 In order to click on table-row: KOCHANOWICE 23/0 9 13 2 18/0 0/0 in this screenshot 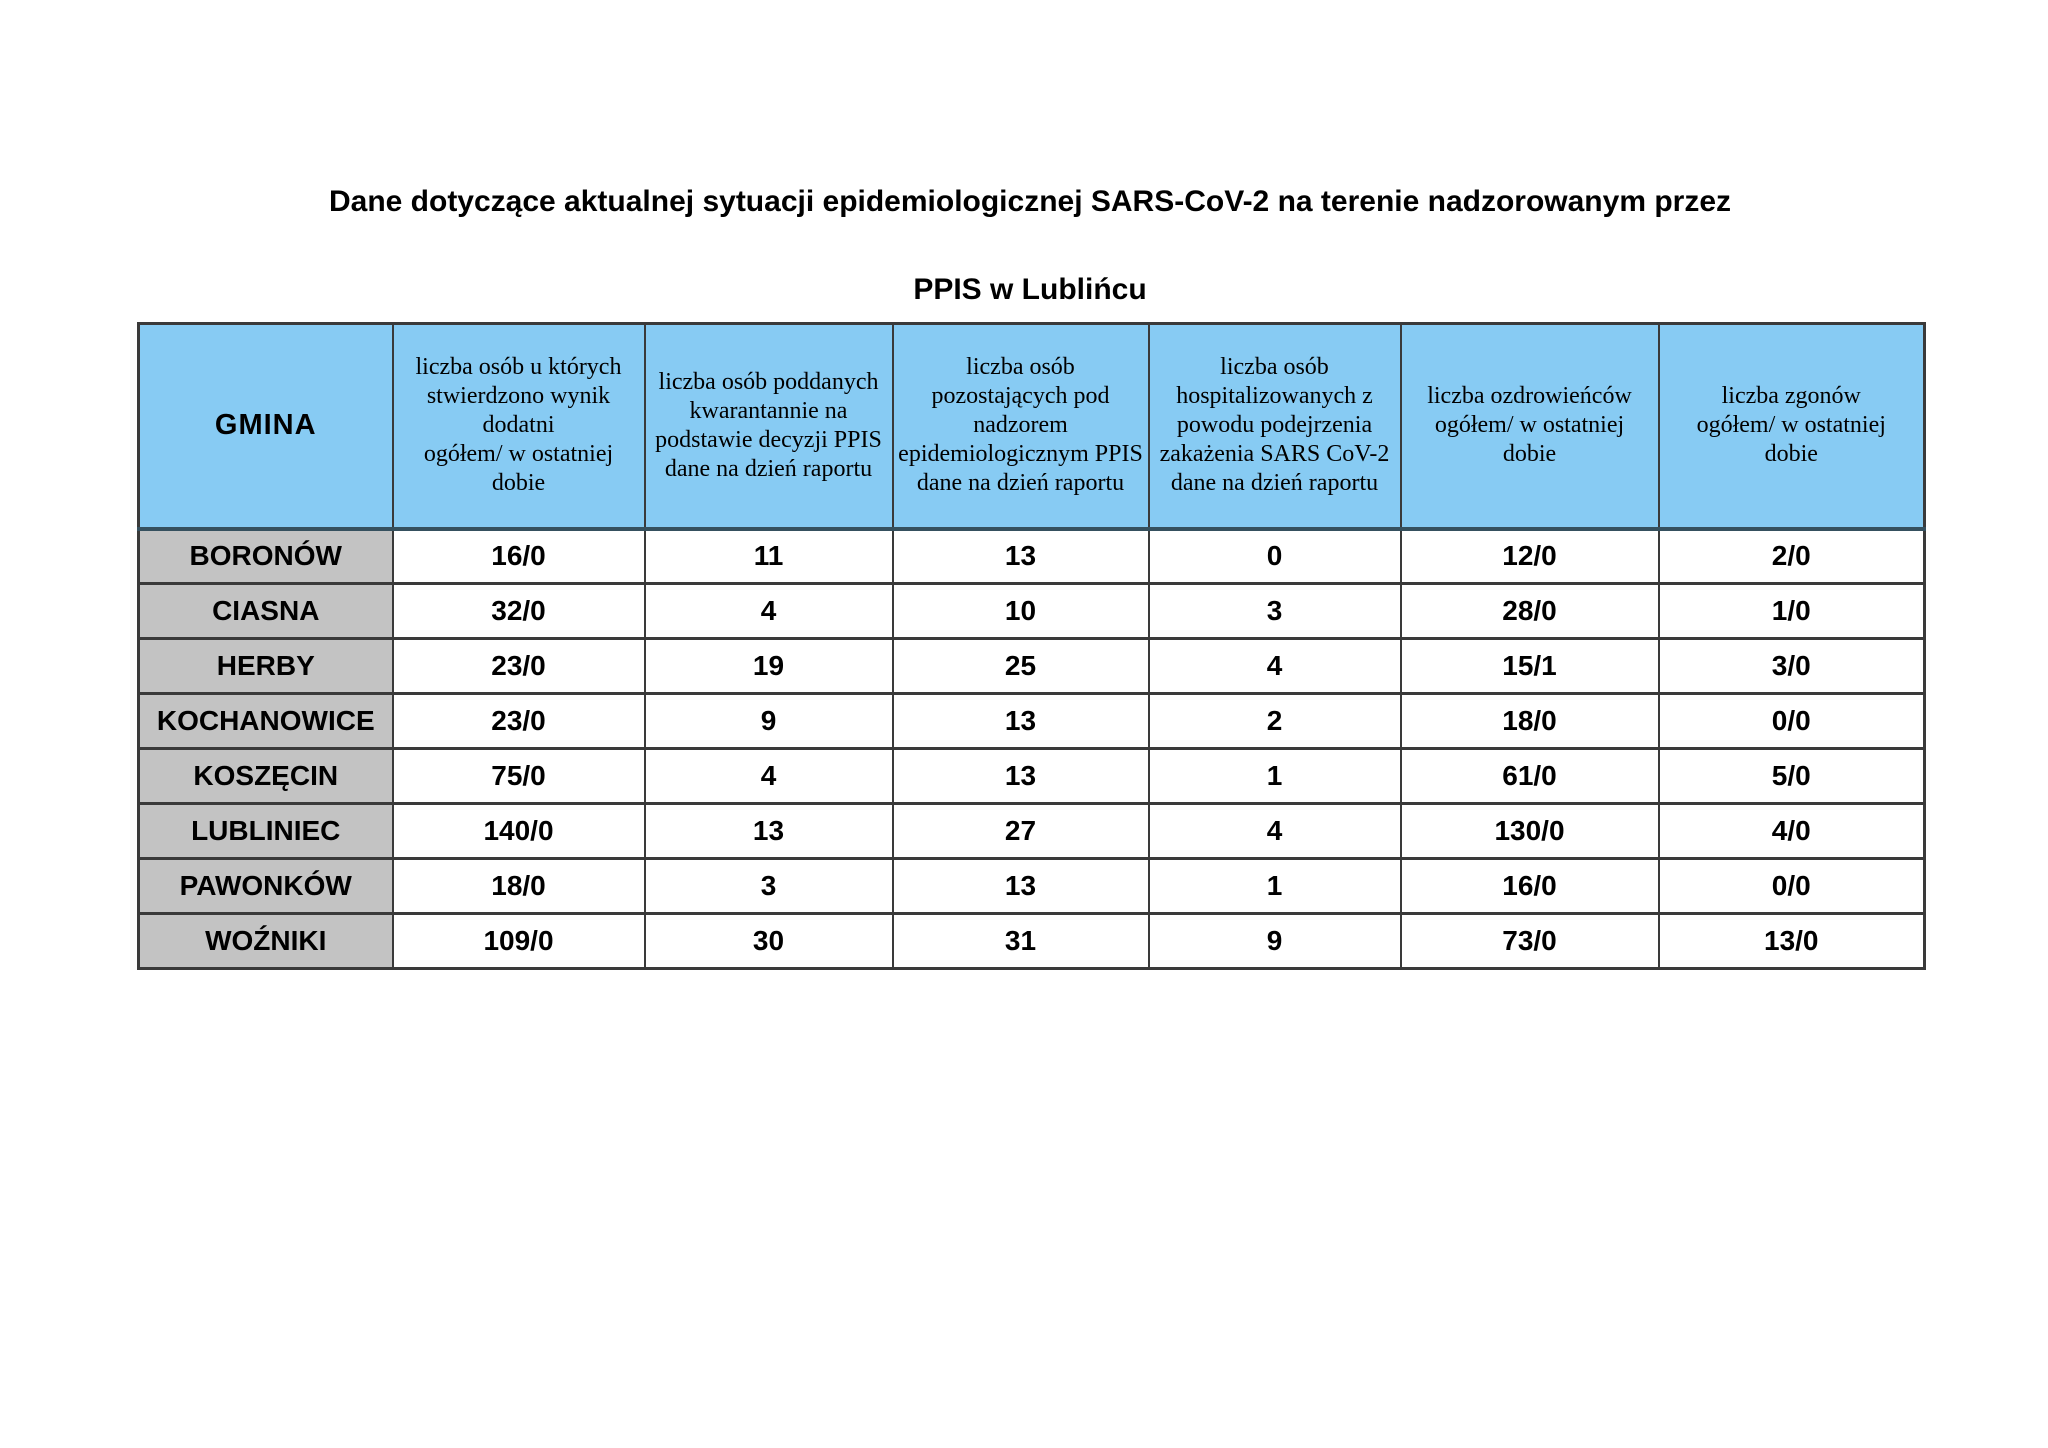, I will do `click(1031, 721)`.